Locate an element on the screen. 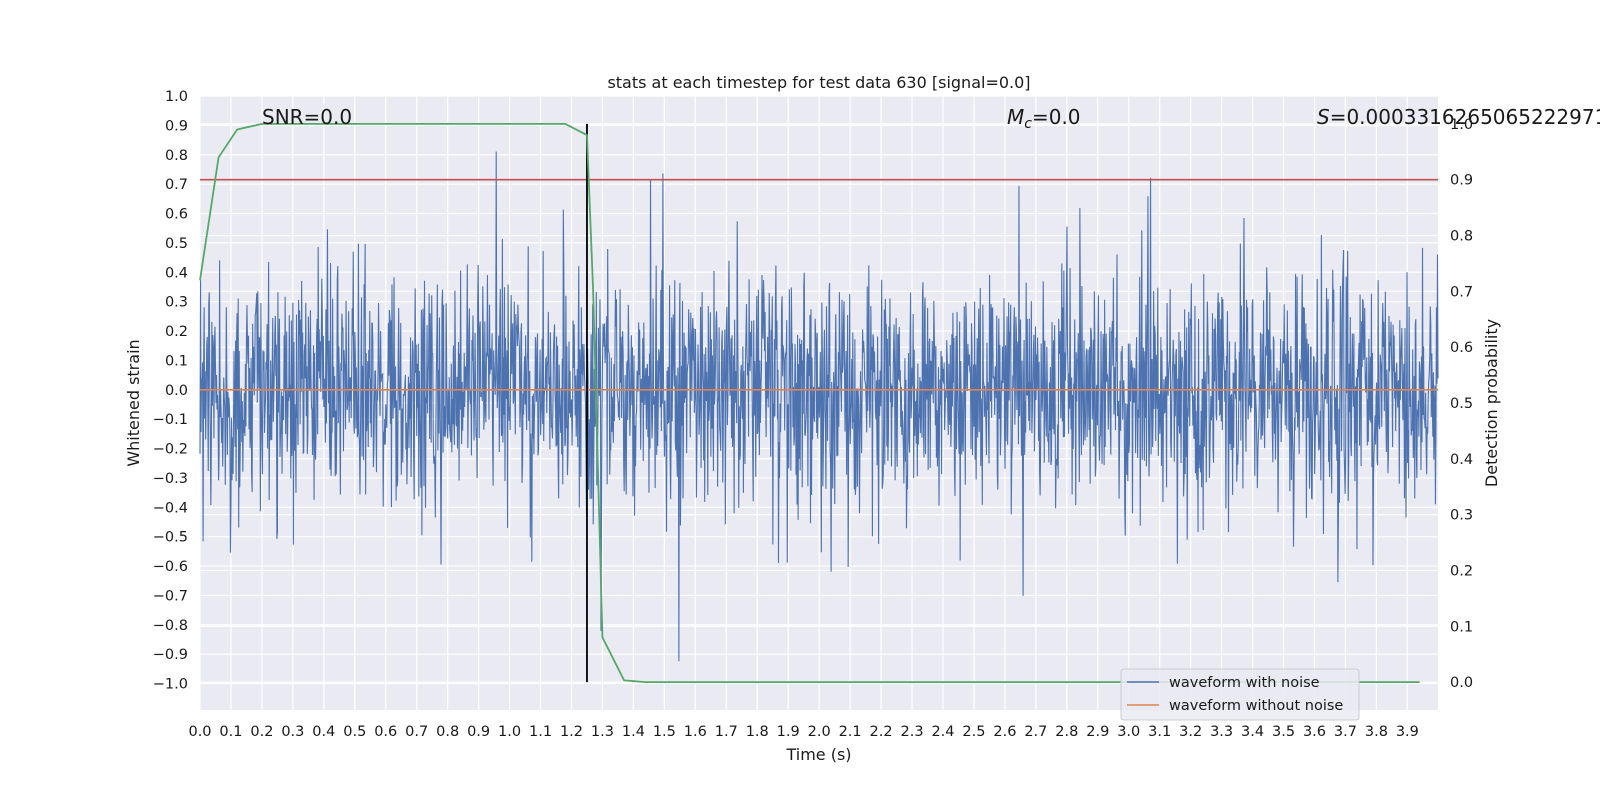  y-tick-label: 0.7 is located at coordinates (176, 185).